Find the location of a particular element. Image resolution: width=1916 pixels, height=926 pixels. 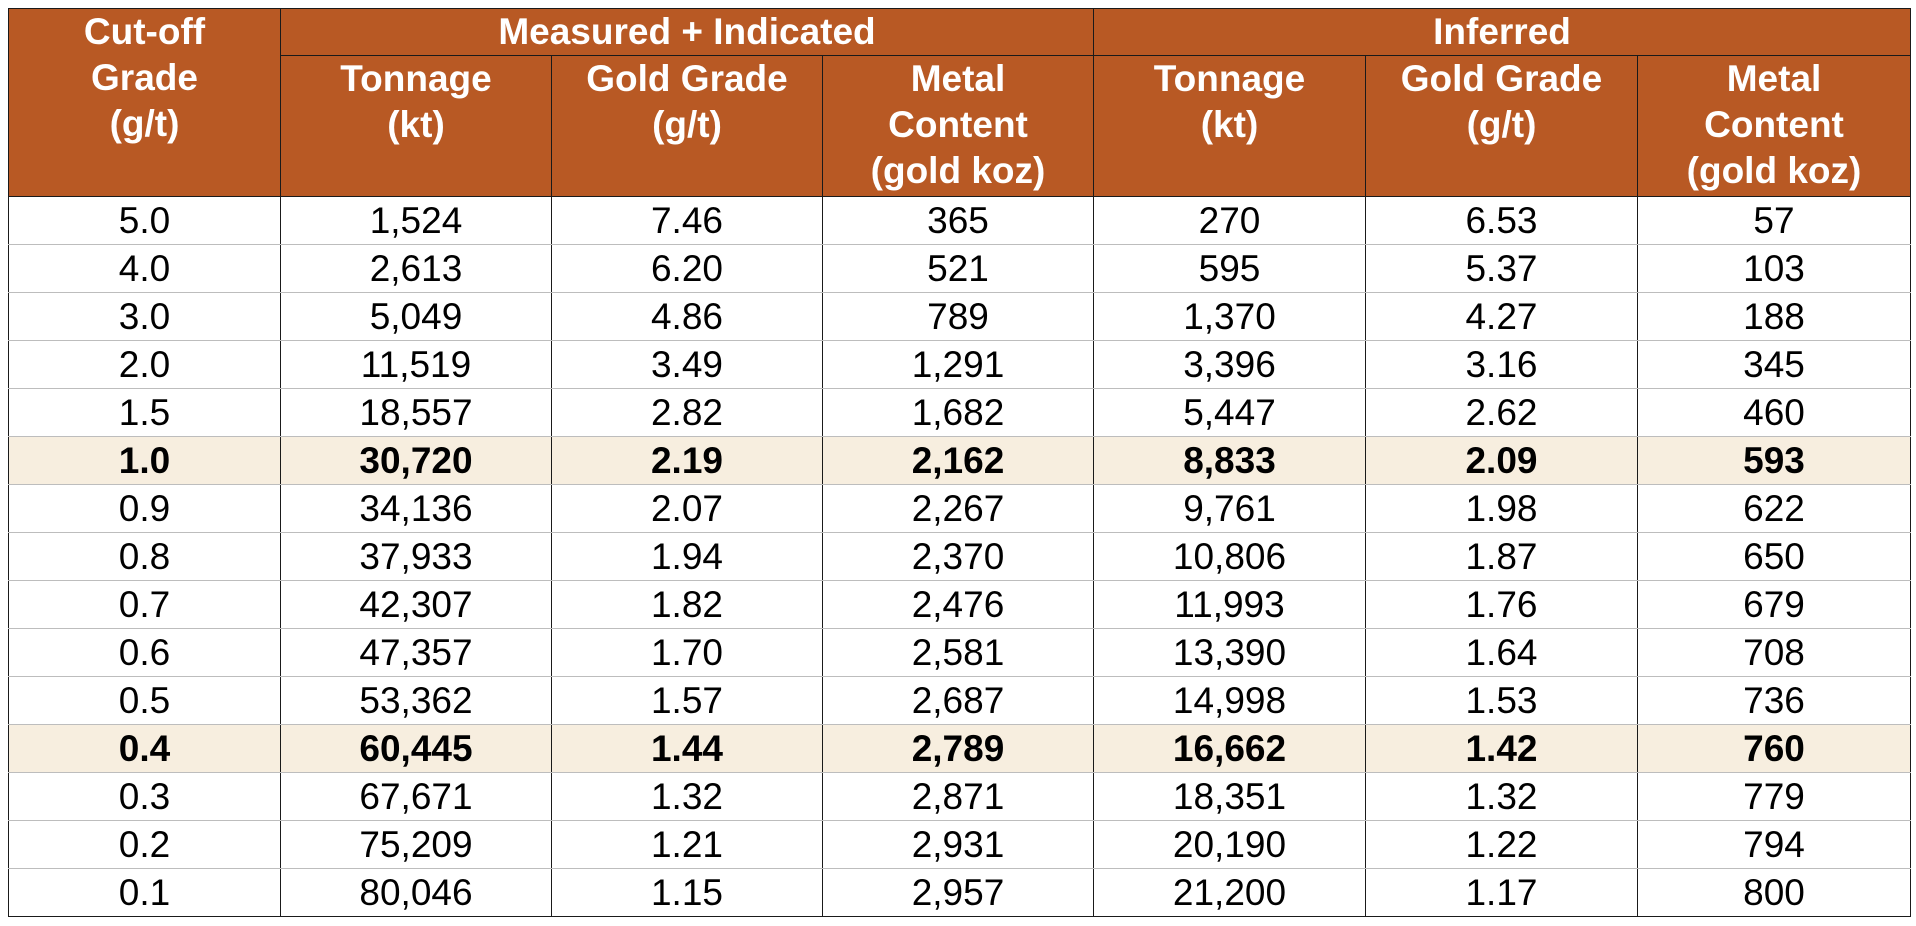

cell-inf-tonnage: 9,761 is located at coordinates (1229, 508).